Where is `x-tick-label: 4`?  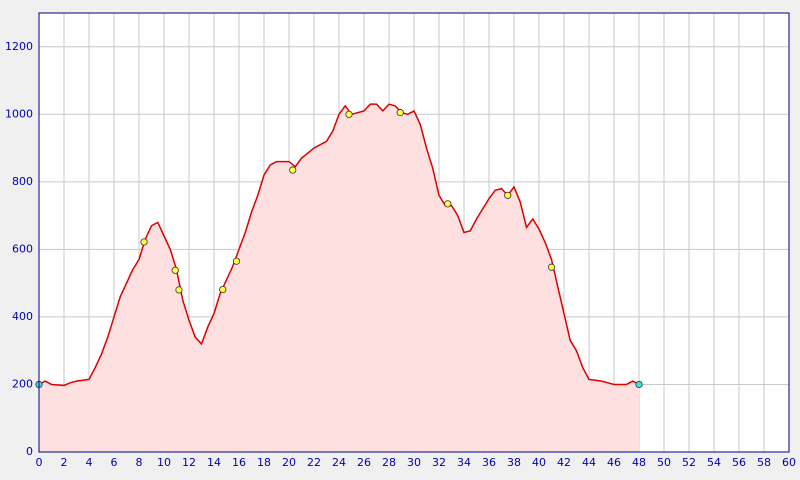
x-tick-label: 4 is located at coordinates (89, 462).